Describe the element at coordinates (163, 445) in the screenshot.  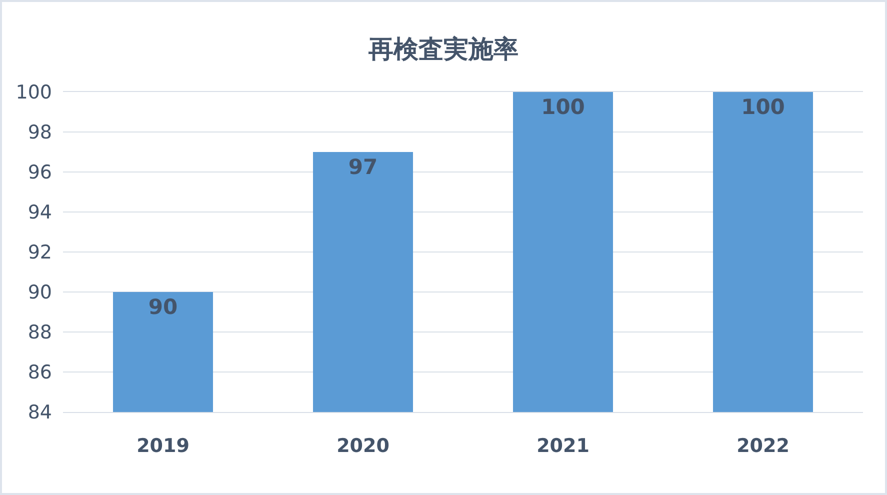
I see `x-tick-label: 2019` at that location.